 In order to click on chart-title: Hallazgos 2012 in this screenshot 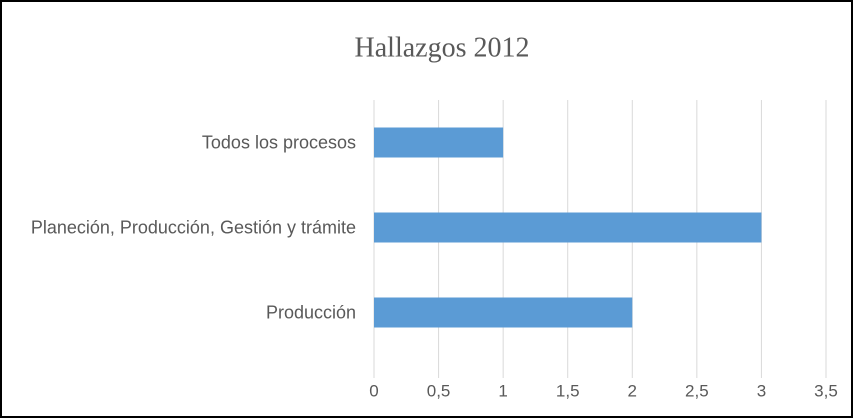, I will do `click(442, 47)`.